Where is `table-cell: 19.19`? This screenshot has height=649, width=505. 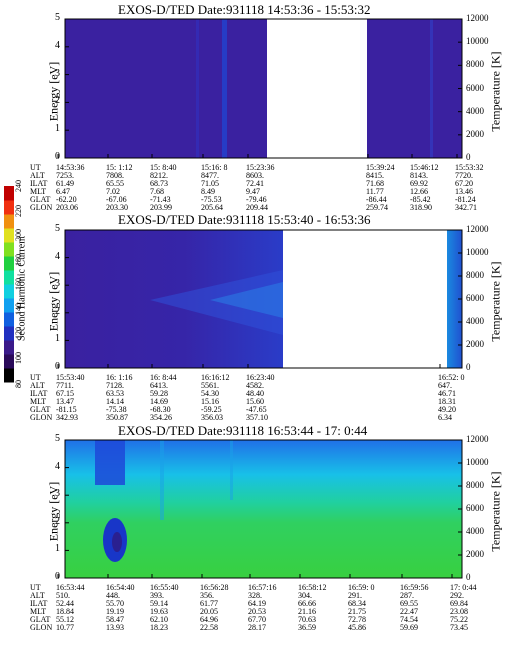
table-cell: 19.19 is located at coordinates (115, 611).